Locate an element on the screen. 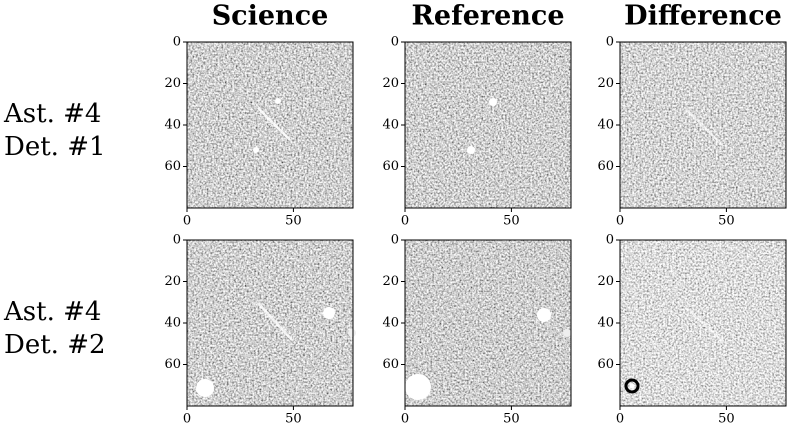 This screenshot has height=431, width=789. column-title: Difference is located at coordinates (703, 16).